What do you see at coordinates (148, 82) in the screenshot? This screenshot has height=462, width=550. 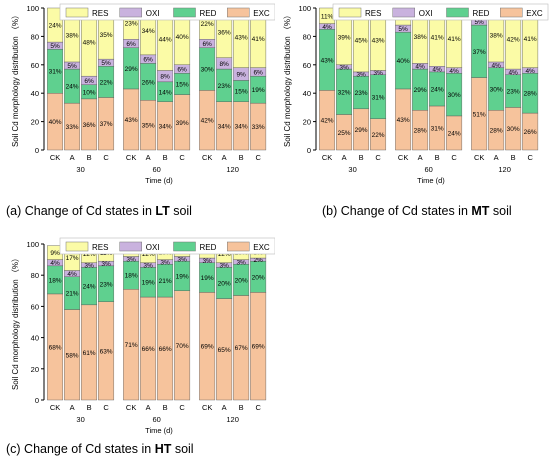 I see `data-label: 26%` at bounding box center [148, 82].